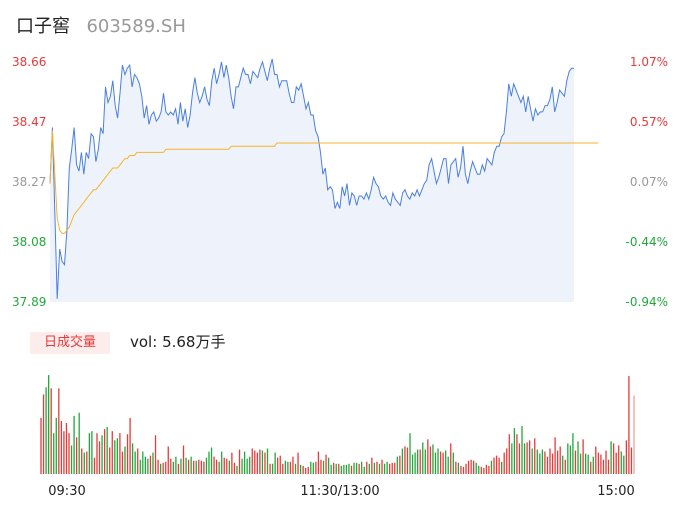 Image resolution: width=686 pixels, height=524 pixels. Describe the element at coordinates (649, 182) in the screenshot. I see `y-right-tick-label: 0.07%` at that location.